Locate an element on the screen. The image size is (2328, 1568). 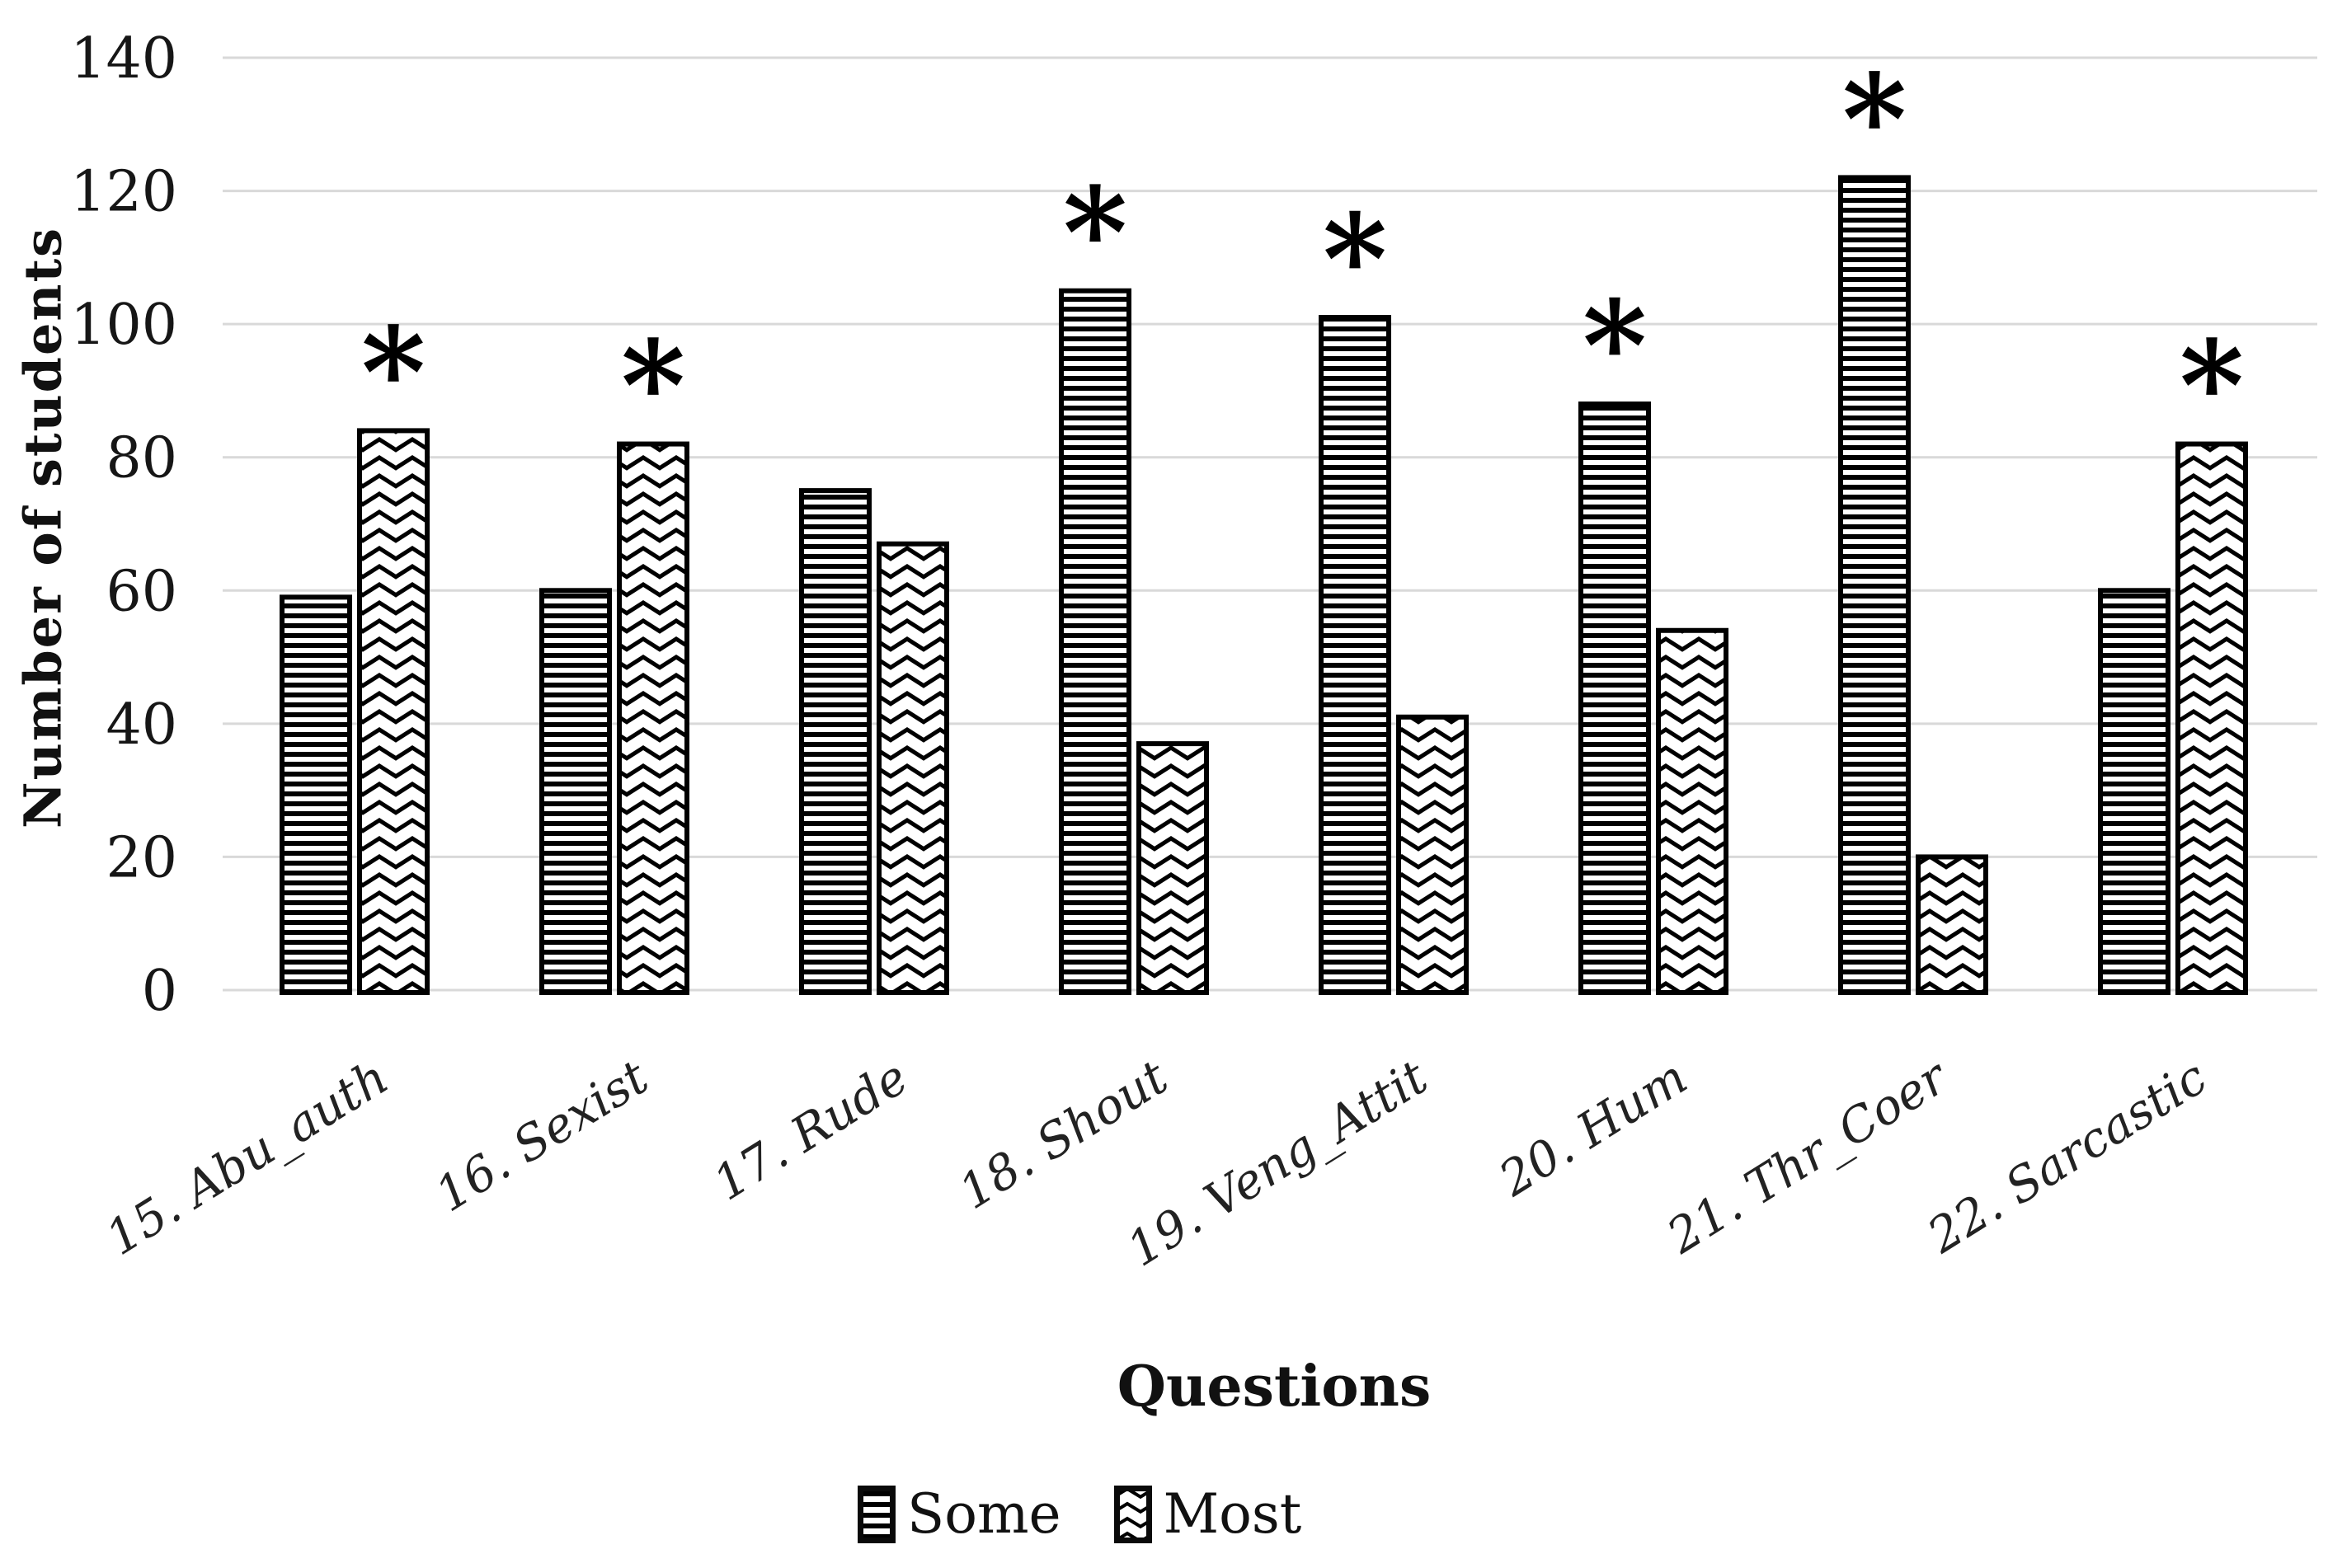
y-tick-label-140: 140 is located at coordinates (123, 59).